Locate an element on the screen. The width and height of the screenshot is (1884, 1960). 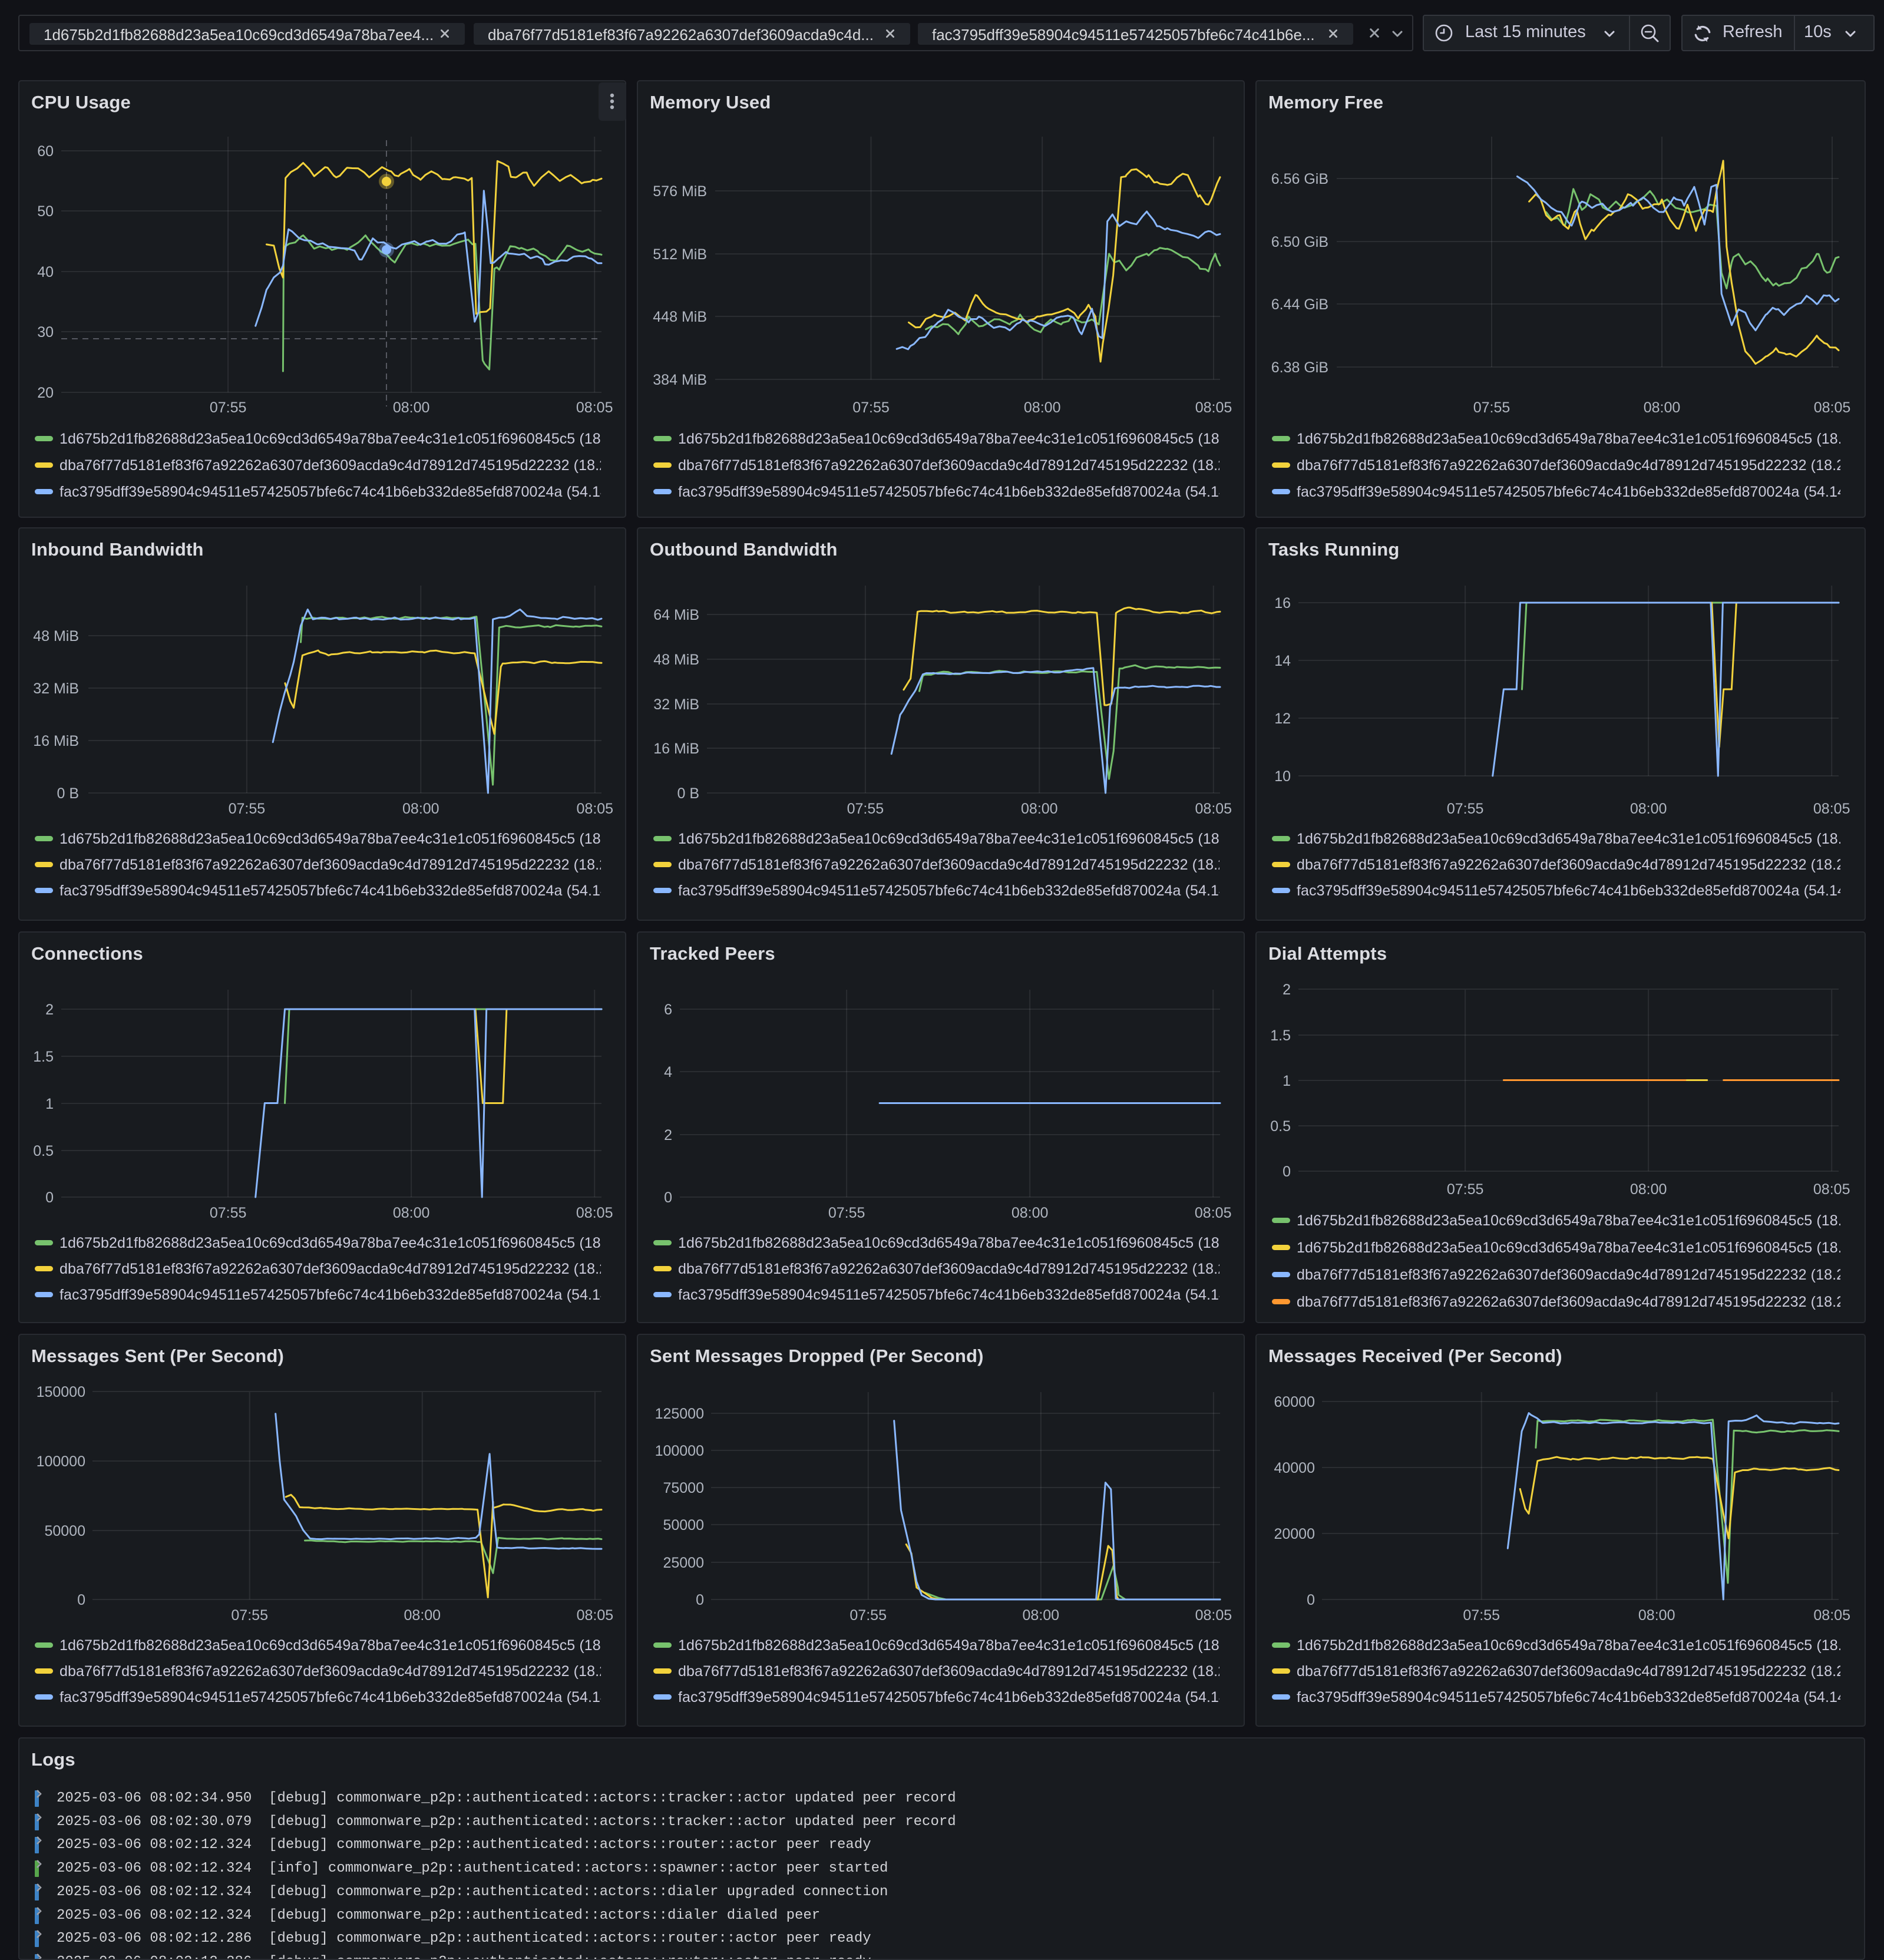
svg-text: 40000 is located at coordinates (1294, 1468).